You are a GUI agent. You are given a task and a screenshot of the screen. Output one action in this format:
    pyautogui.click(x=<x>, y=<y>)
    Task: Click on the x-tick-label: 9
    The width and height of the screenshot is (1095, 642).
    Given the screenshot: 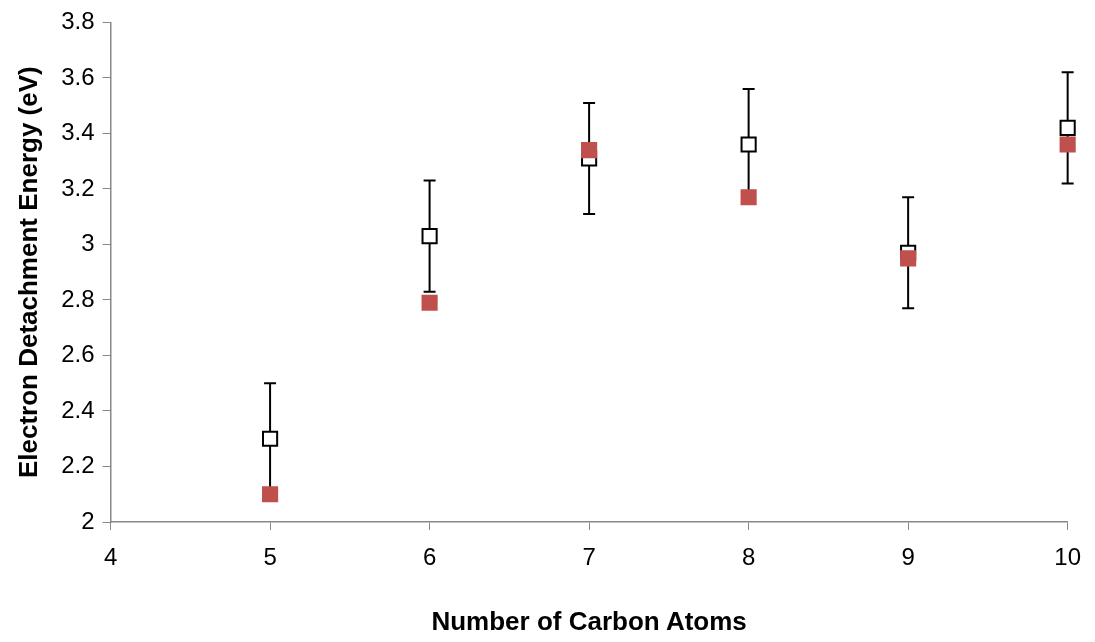 What is the action you would take?
    pyautogui.click(x=908, y=557)
    